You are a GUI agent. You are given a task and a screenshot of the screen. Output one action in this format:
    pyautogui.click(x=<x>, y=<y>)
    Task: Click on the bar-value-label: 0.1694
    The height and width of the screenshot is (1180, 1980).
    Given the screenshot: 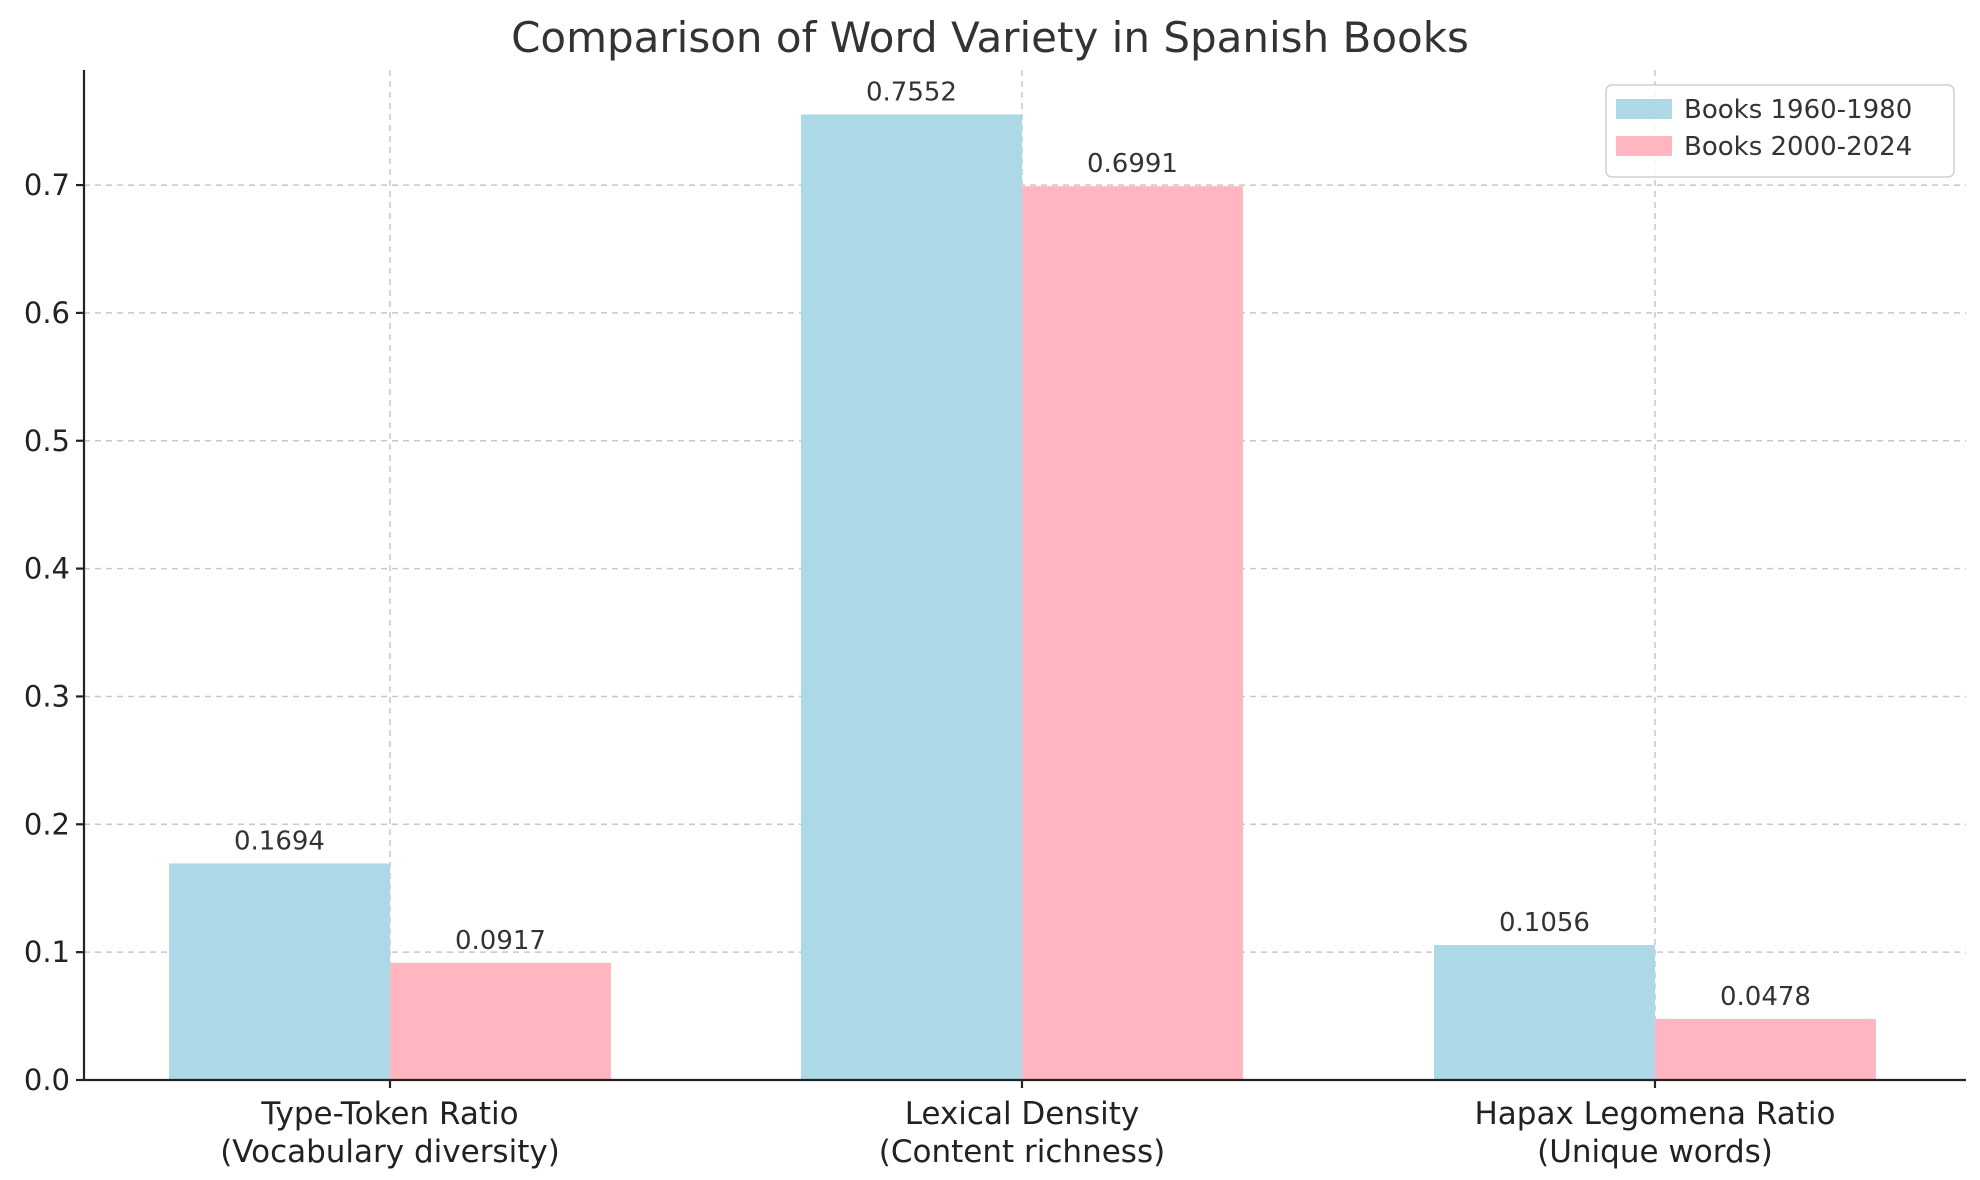 What is the action you would take?
    pyautogui.click(x=279, y=841)
    